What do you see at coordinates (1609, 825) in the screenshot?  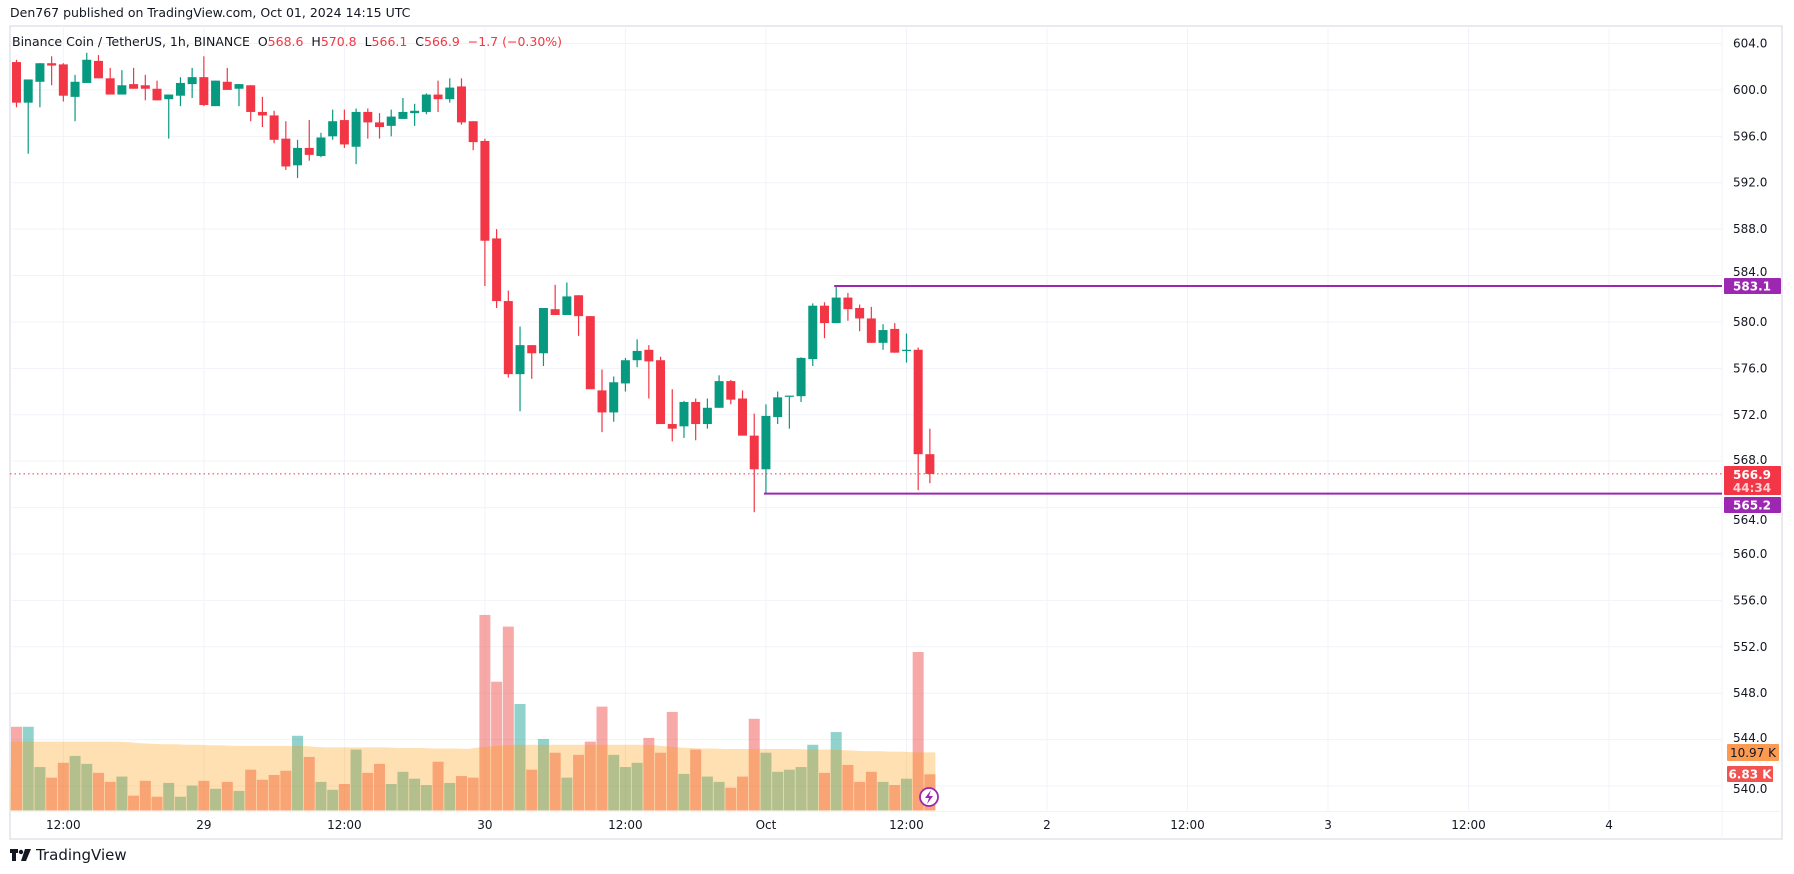 I see `time-tick-label: 4` at bounding box center [1609, 825].